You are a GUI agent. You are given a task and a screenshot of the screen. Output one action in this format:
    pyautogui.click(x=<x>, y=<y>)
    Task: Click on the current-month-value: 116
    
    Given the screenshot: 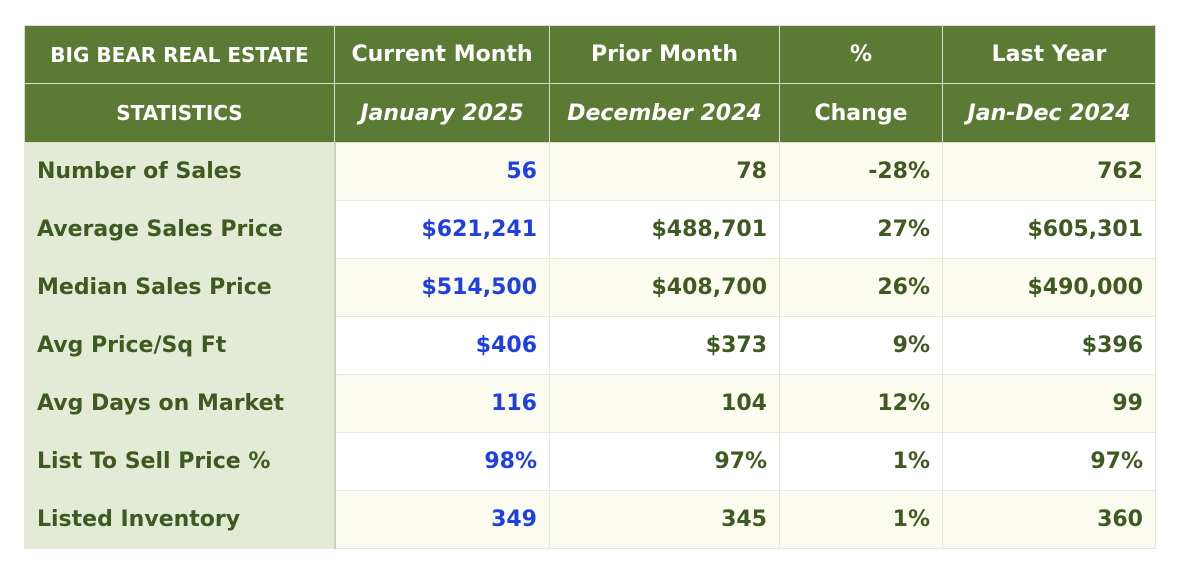 What is the action you would take?
    pyautogui.click(x=442, y=403)
    